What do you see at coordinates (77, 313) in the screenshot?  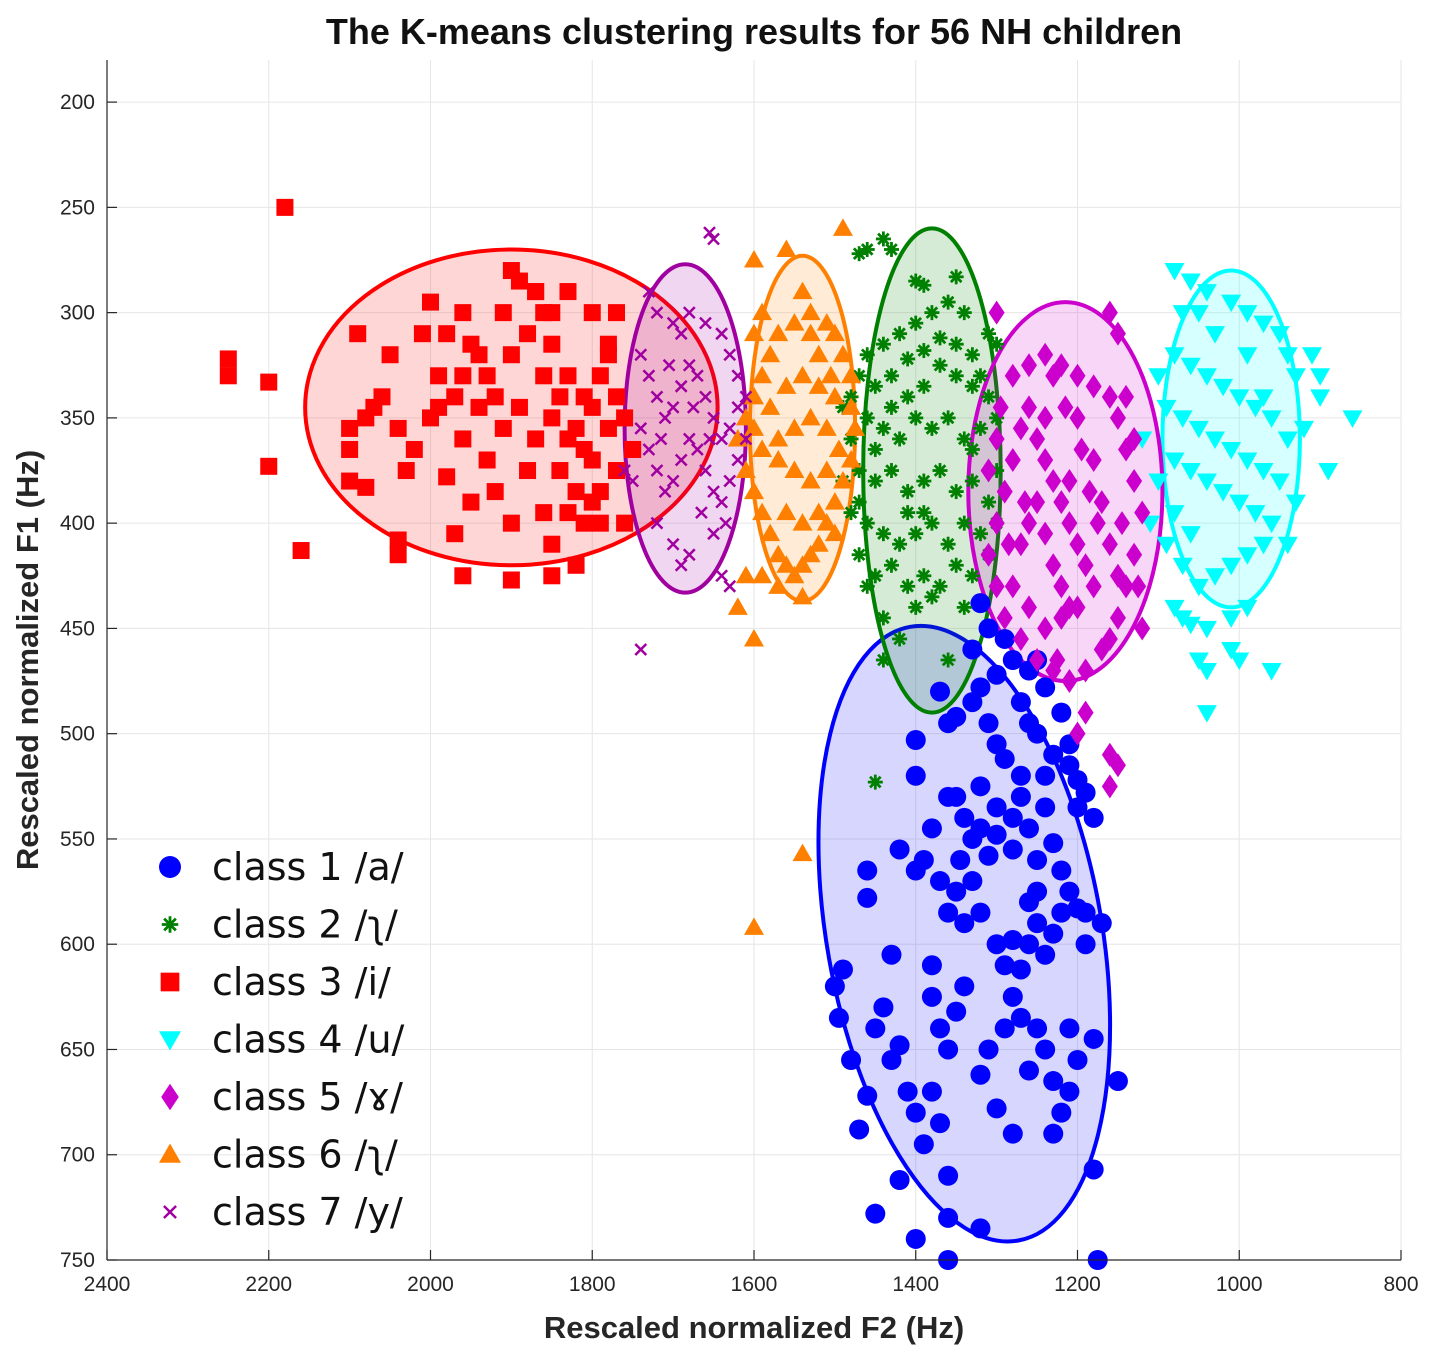 I see `y-tick-label: 300` at bounding box center [77, 313].